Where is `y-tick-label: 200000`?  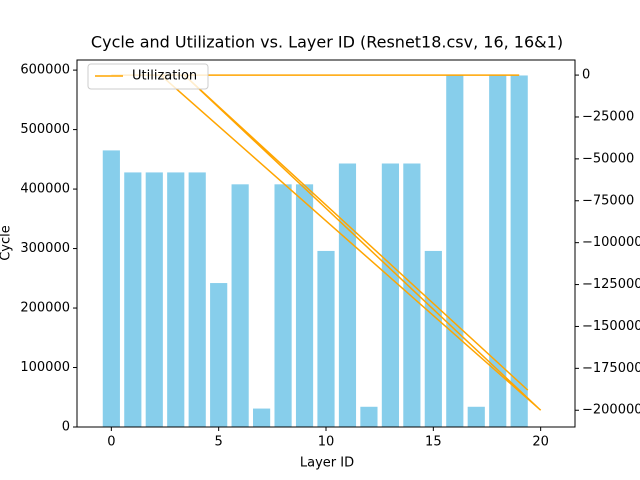
y-tick-label: 200000 is located at coordinates (45, 308).